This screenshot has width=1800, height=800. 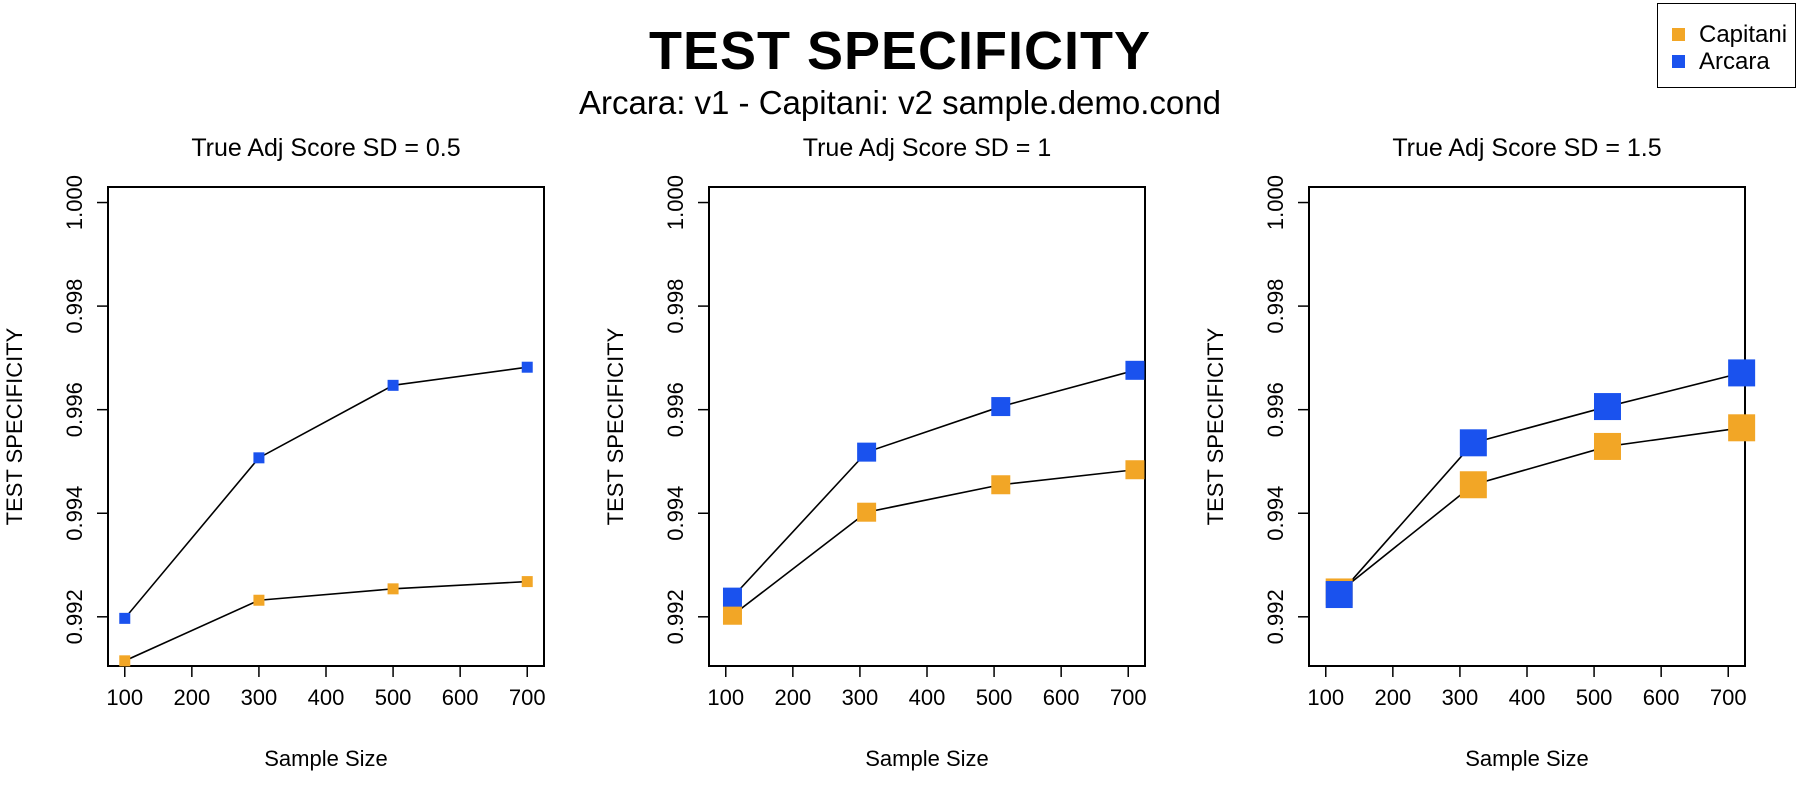 I want to click on panel1-x-tick-label: 700, so click(x=527, y=697).